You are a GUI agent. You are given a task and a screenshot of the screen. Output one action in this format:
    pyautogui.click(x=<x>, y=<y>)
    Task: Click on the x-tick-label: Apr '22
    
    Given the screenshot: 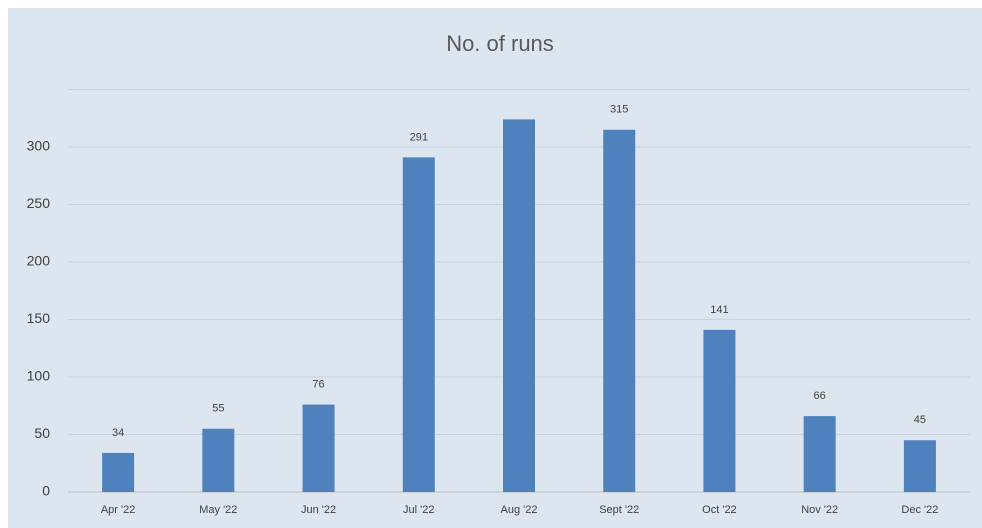 What is the action you would take?
    pyautogui.click(x=118, y=510)
    